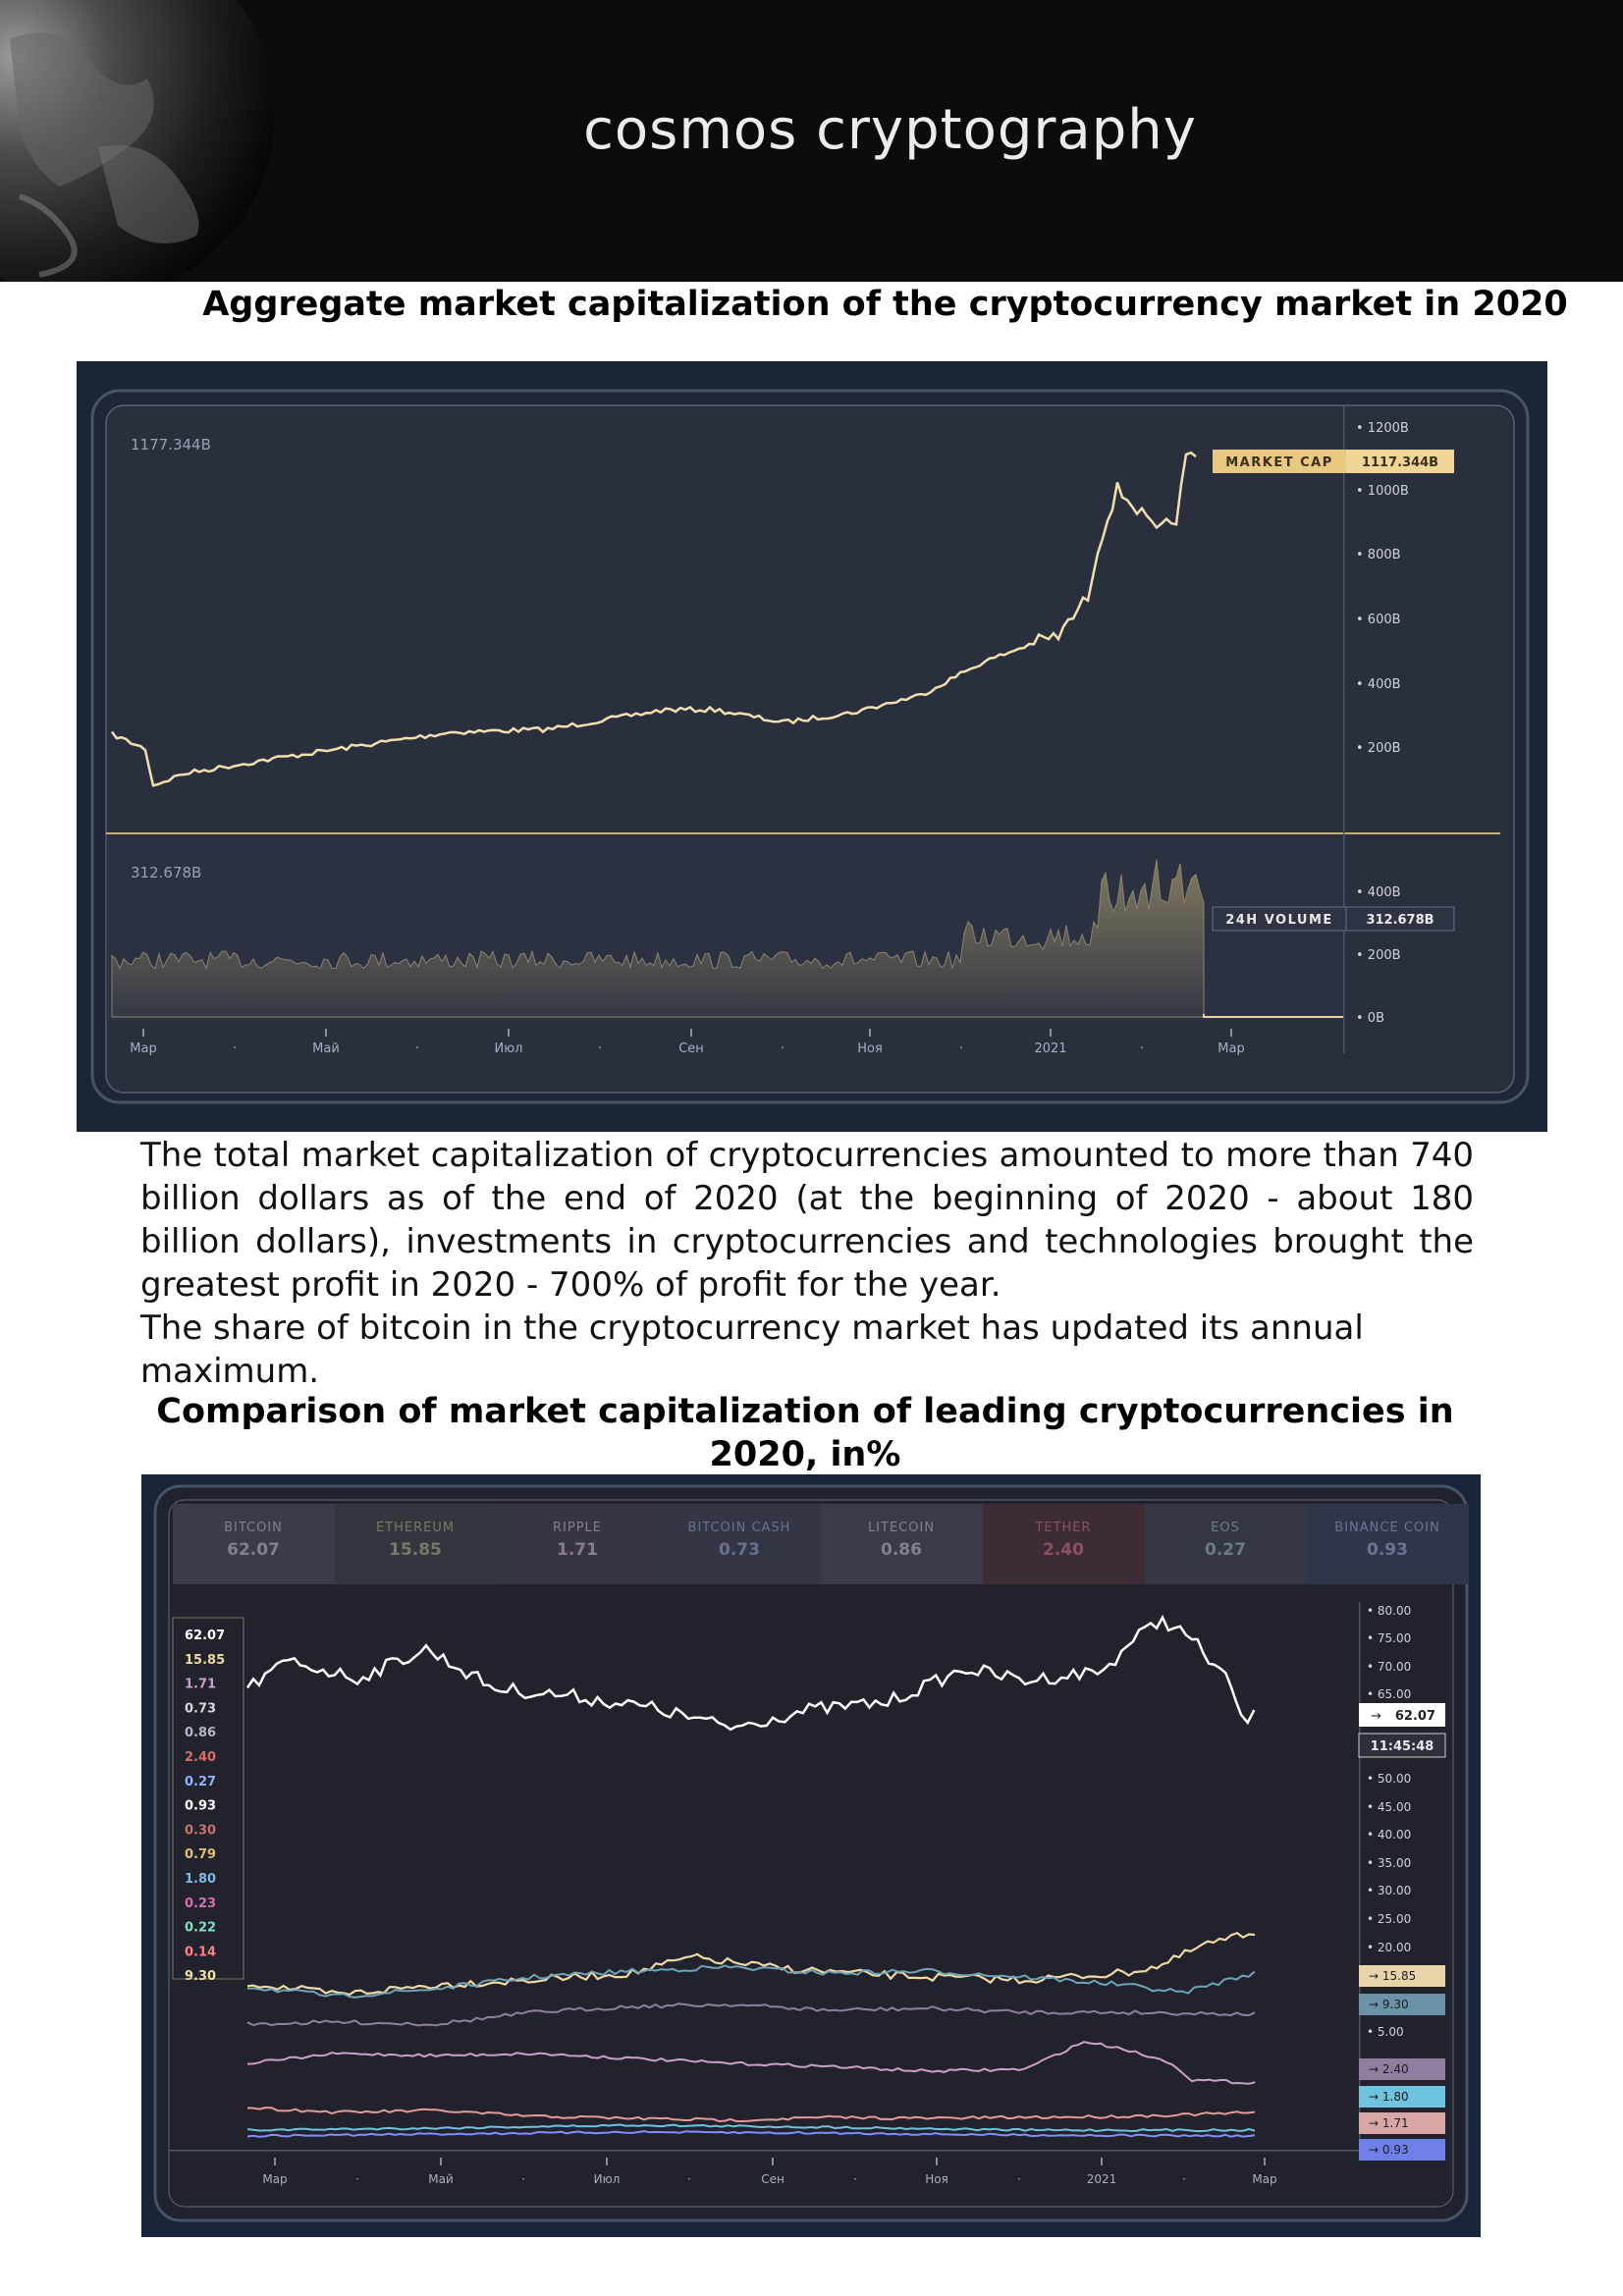 The image size is (1623, 2296). I want to click on chart1-x-axis: Мар · Май · Июл · Сен · Ноя · 2021 · Мар, so click(687, 1043).